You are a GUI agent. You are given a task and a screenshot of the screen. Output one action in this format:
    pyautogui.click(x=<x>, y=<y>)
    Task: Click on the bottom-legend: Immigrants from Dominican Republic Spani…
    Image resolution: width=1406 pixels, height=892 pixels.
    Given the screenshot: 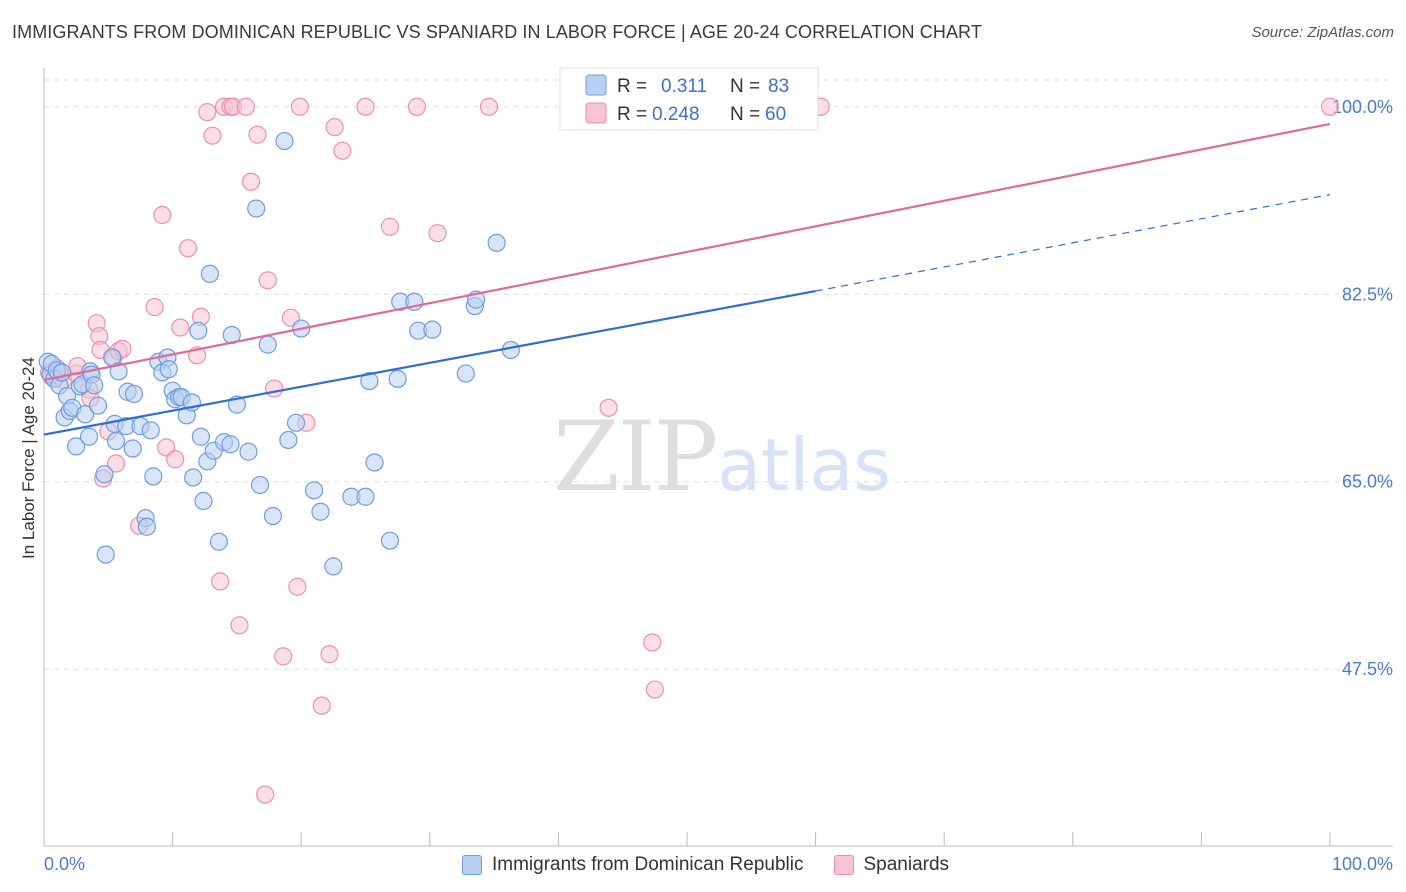 What is the action you would take?
    pyautogui.click(x=705, y=865)
    